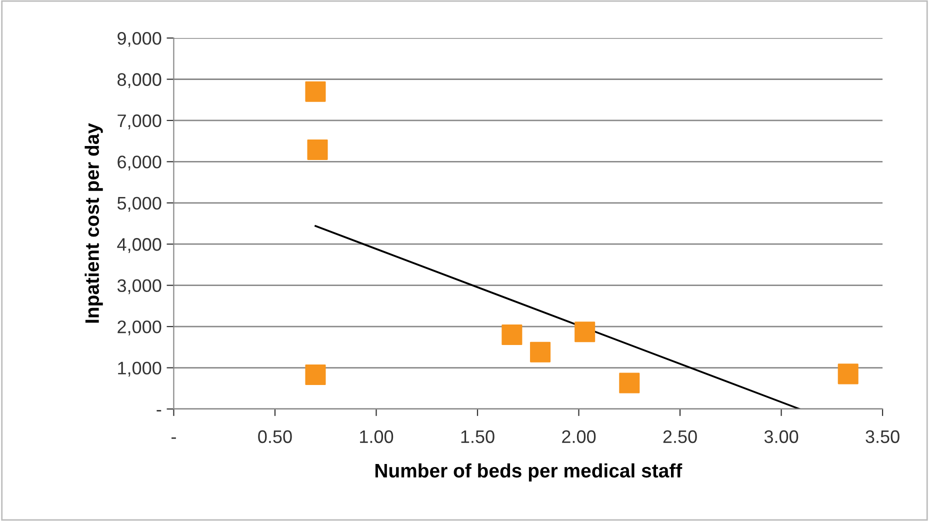  Describe the element at coordinates (883, 437) in the screenshot. I see `x-tick-label: 3.50` at that location.